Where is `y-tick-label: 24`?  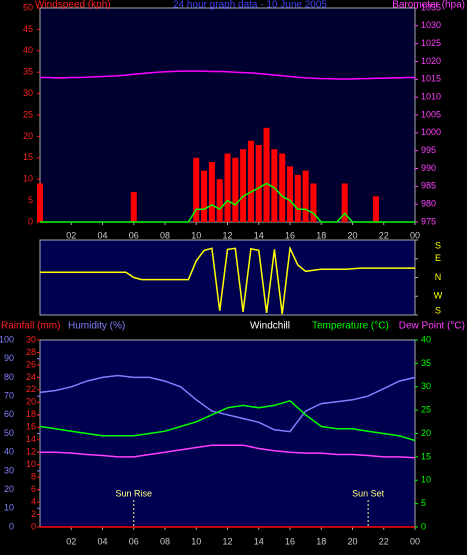
y-tick-label: 24 is located at coordinates (31, 377).